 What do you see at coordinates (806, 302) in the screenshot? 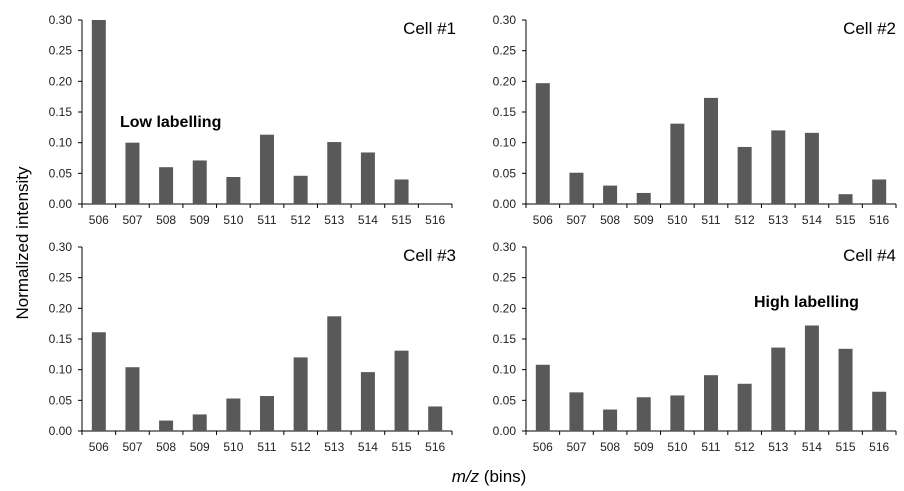
I see `panel-annotation: High labelling` at bounding box center [806, 302].